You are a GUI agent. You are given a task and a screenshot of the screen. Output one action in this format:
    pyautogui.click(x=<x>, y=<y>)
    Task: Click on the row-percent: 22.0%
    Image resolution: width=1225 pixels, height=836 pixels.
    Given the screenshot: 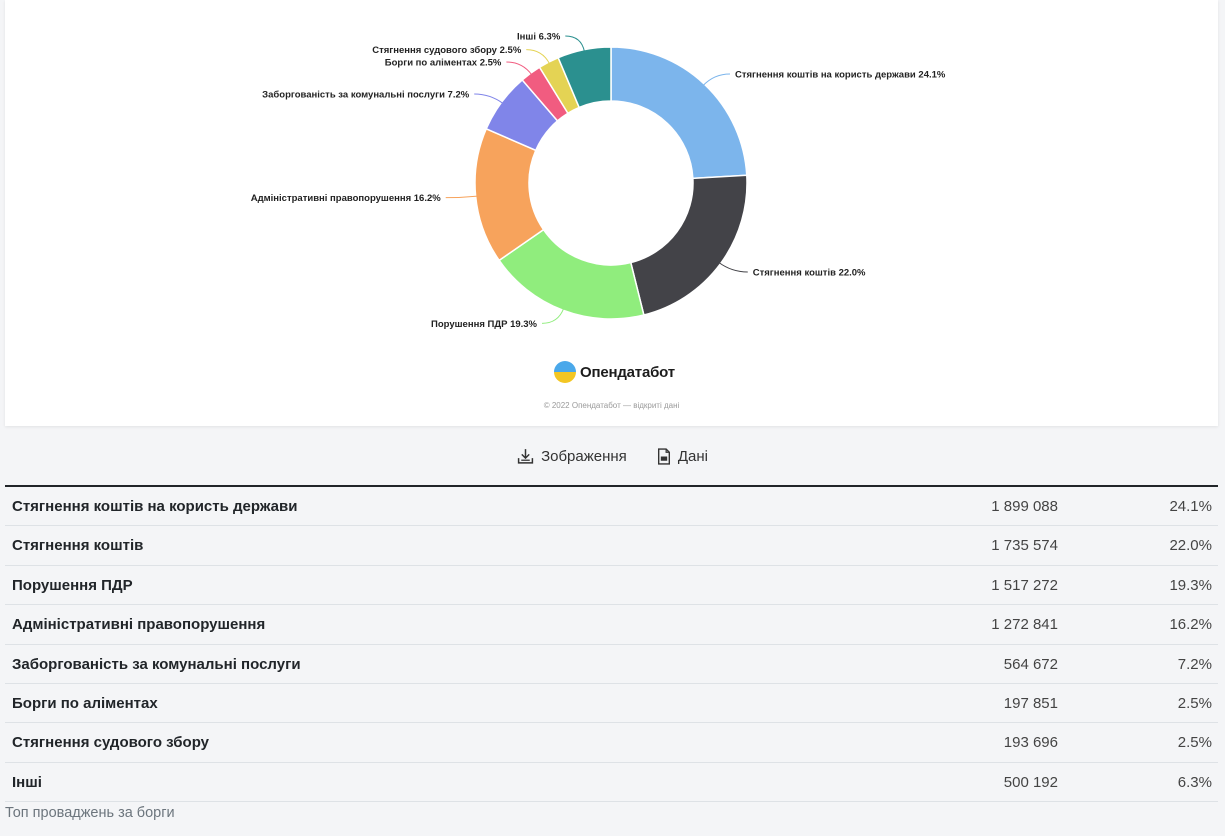 What is the action you would take?
    pyautogui.click(x=1190, y=546)
    